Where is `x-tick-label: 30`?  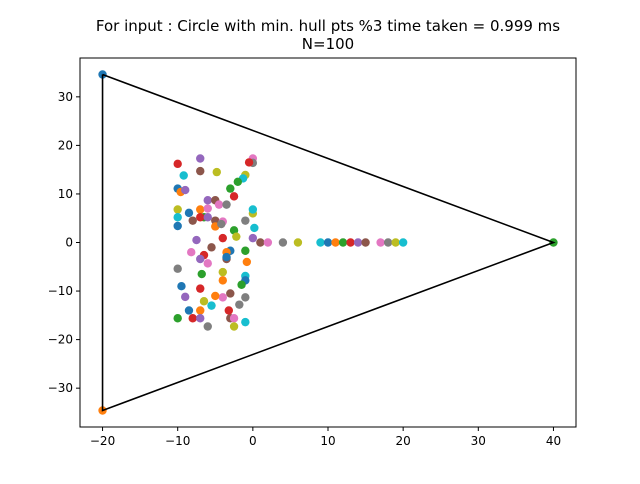 x-tick-label: 30 is located at coordinates (478, 441).